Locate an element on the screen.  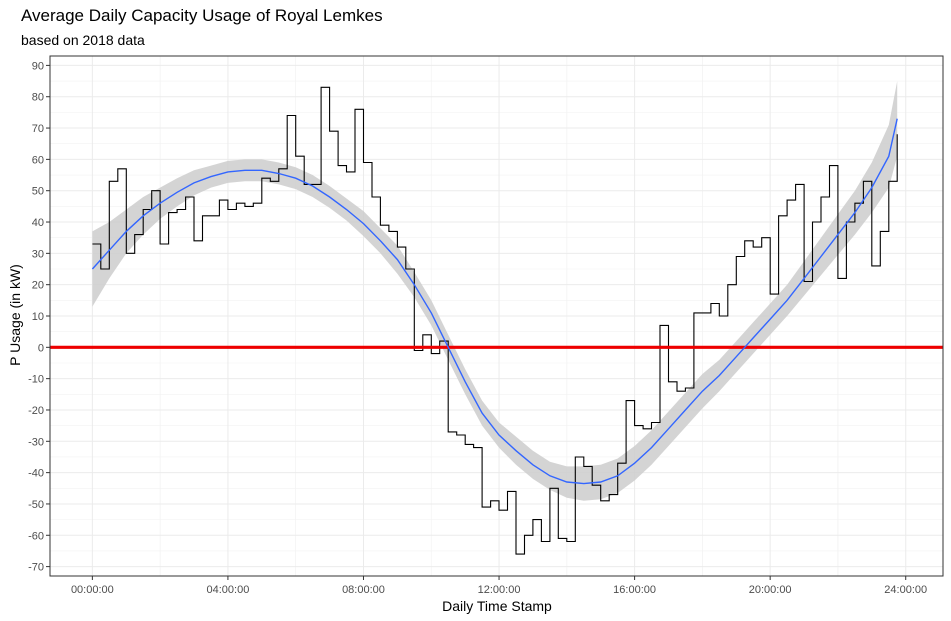
y-tick-label: 30 is located at coordinates (38, 254).